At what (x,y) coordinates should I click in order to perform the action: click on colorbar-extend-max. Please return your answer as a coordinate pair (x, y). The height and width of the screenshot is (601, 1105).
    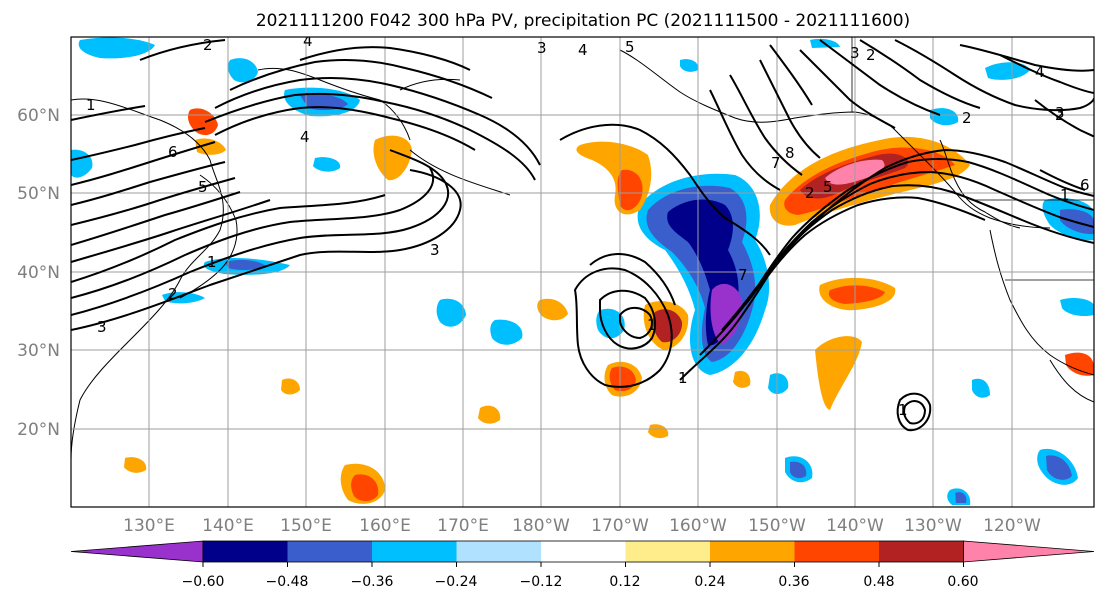
    Looking at the image, I should click on (1029, 551).